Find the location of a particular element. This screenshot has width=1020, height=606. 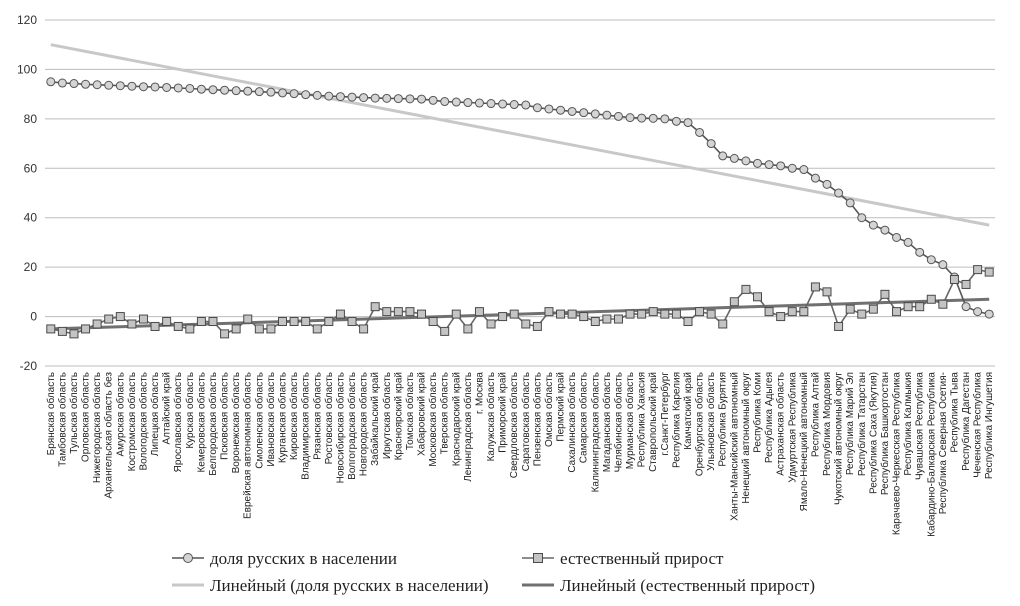

x-tick-label: Вологодская область is located at coordinates (143, 421).